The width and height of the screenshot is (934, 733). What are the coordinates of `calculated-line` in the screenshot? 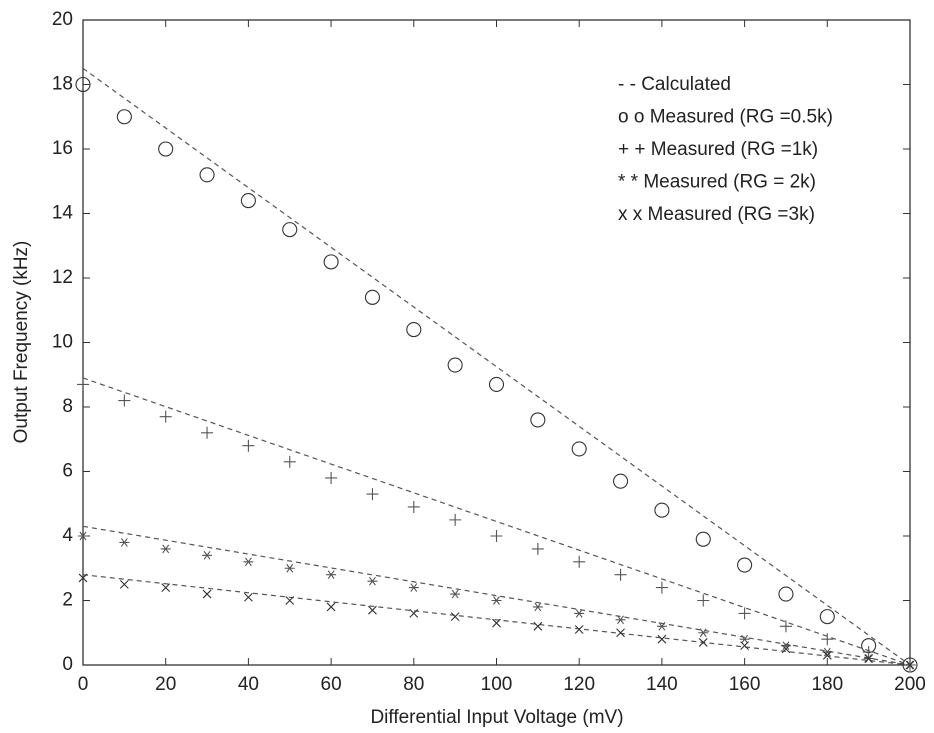 It's located at (496, 620).